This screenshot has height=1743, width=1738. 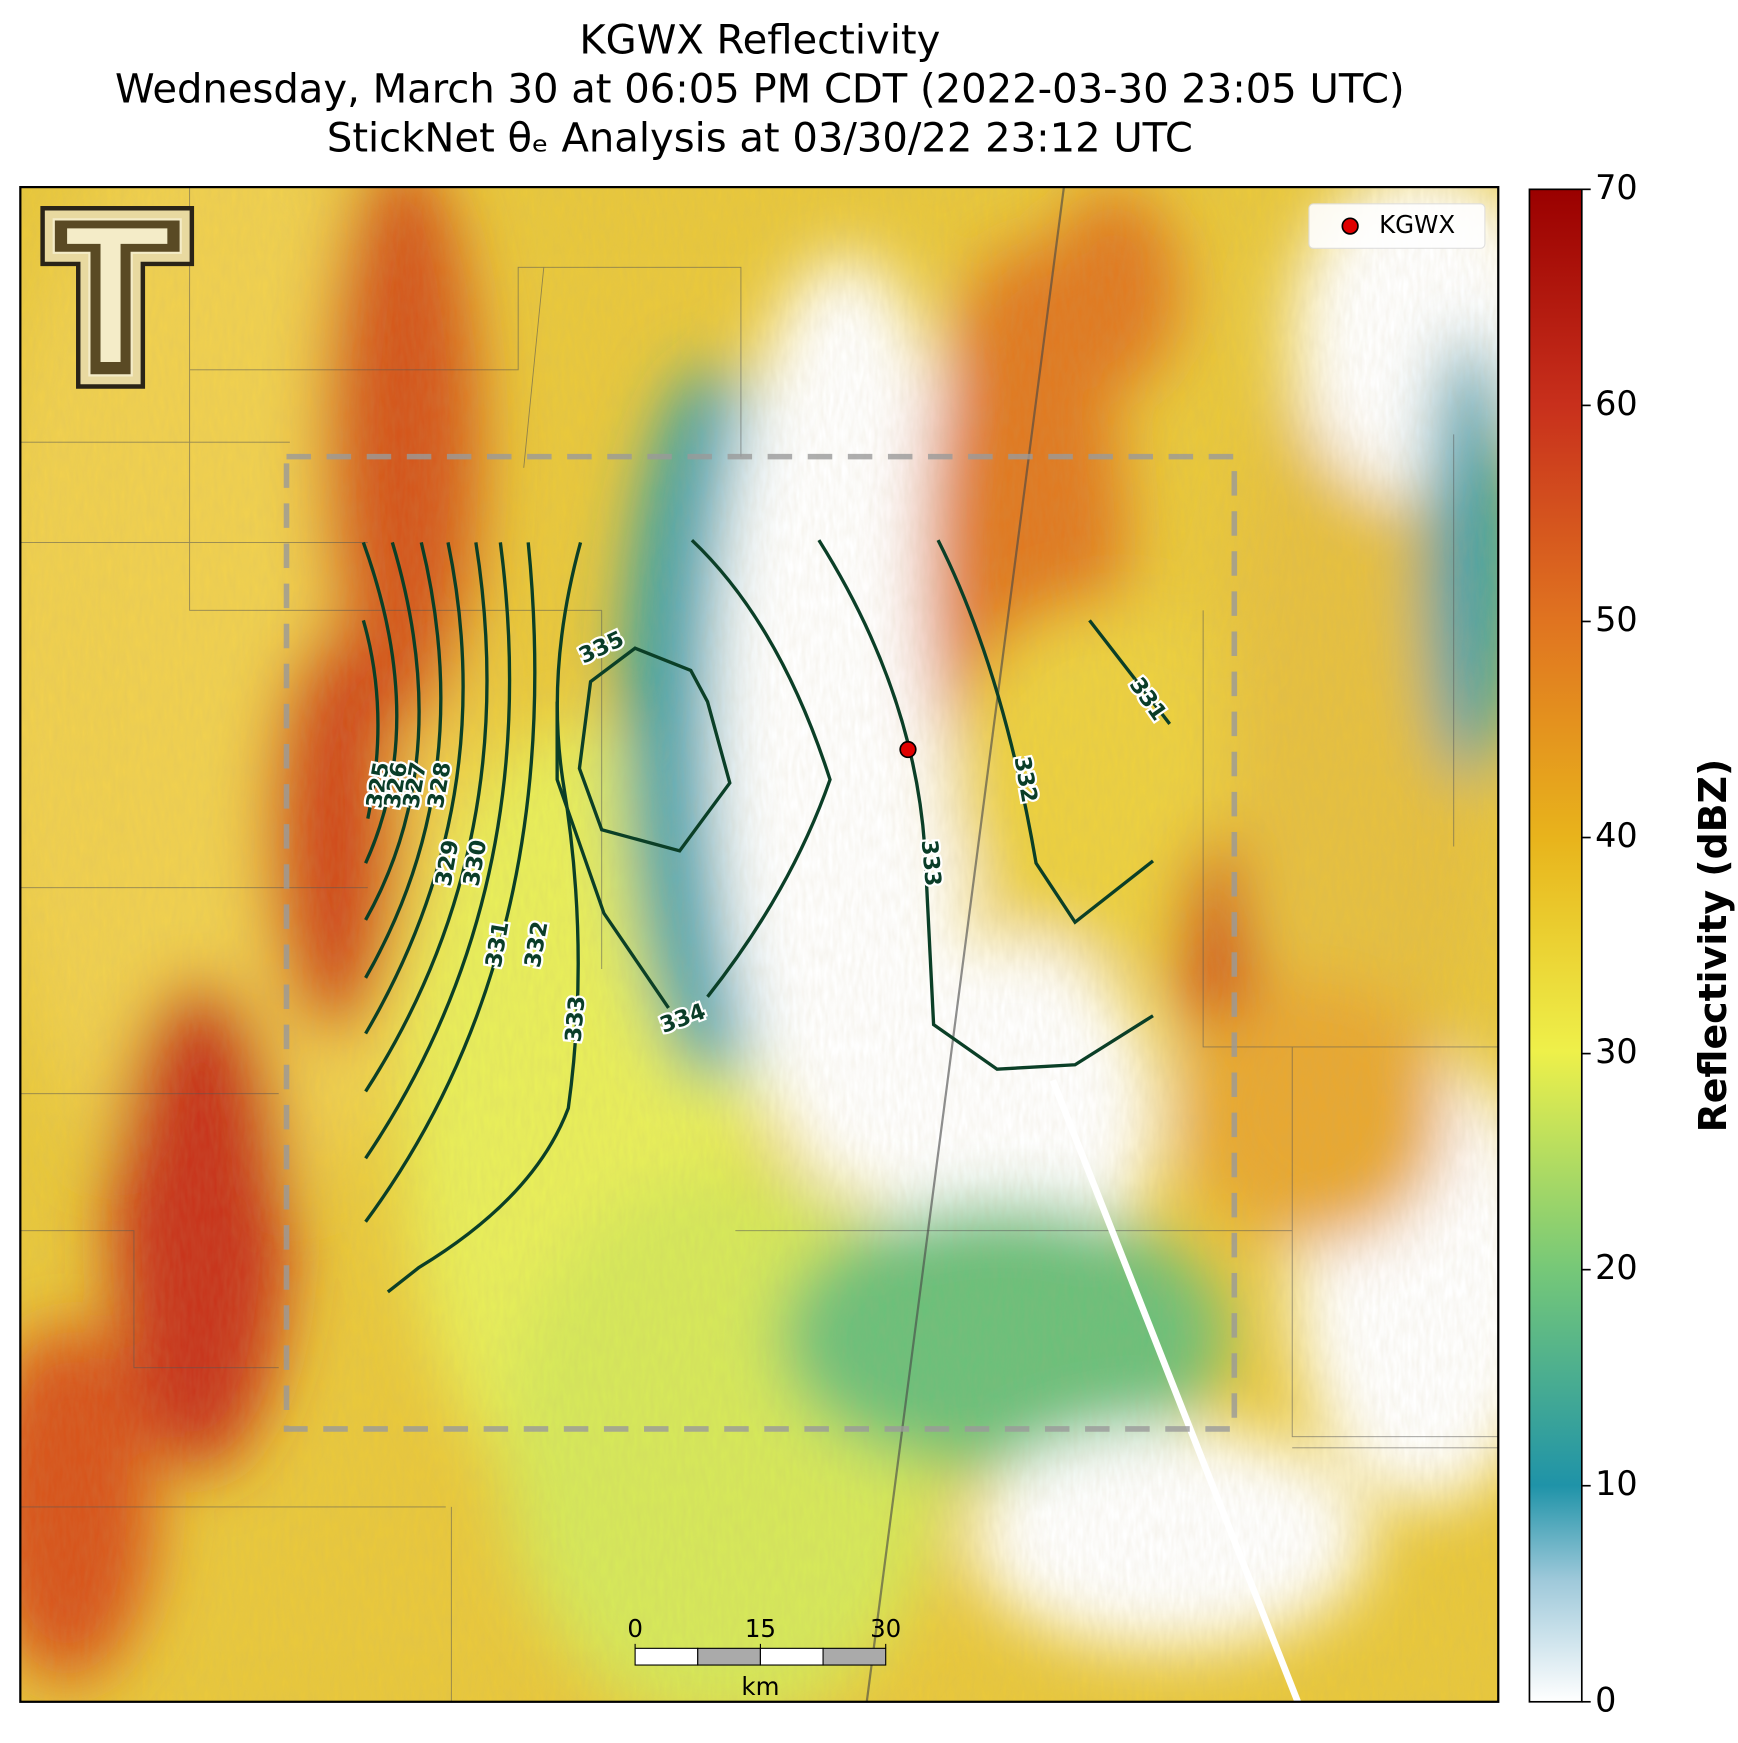 What do you see at coordinates (117, 297) in the screenshot?
I see `logo` at bounding box center [117, 297].